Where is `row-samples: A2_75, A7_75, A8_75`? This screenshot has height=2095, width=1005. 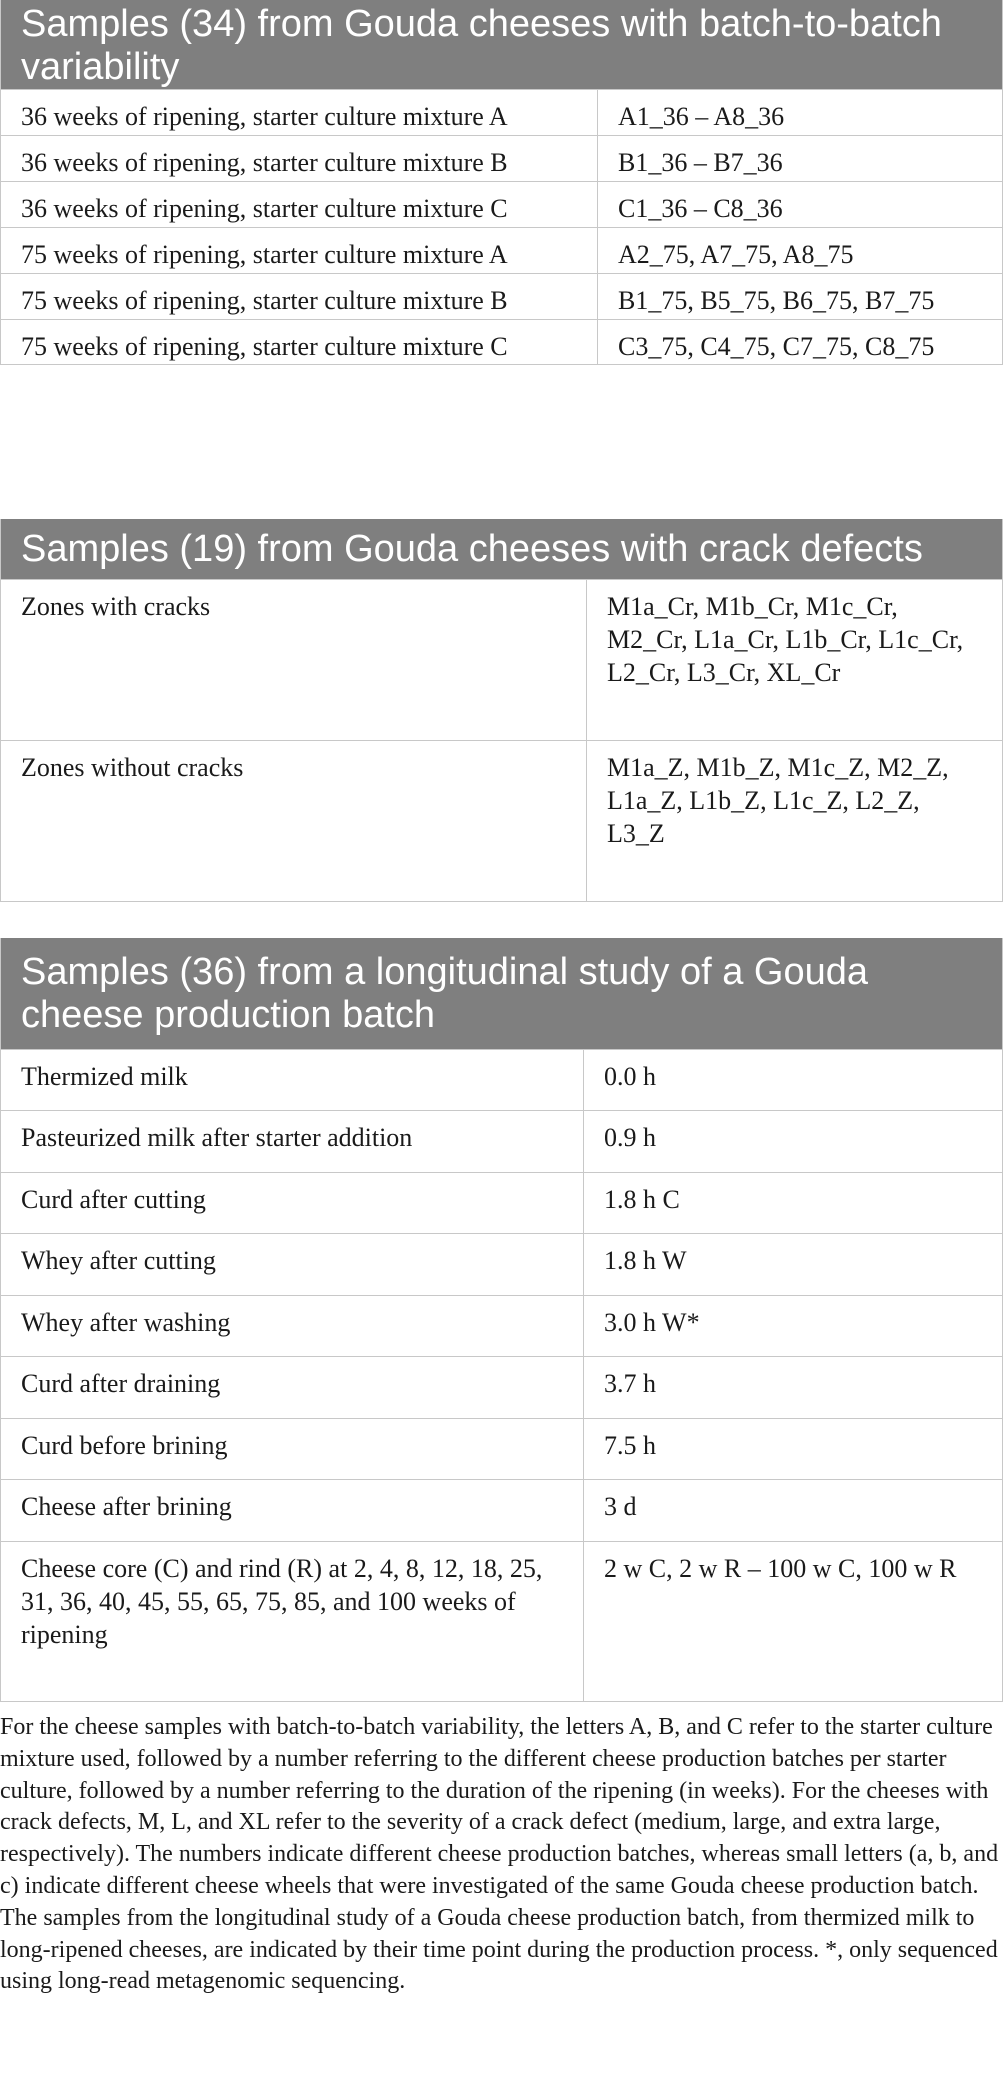 row-samples: A2_75, A7_75, A8_75 is located at coordinates (736, 254).